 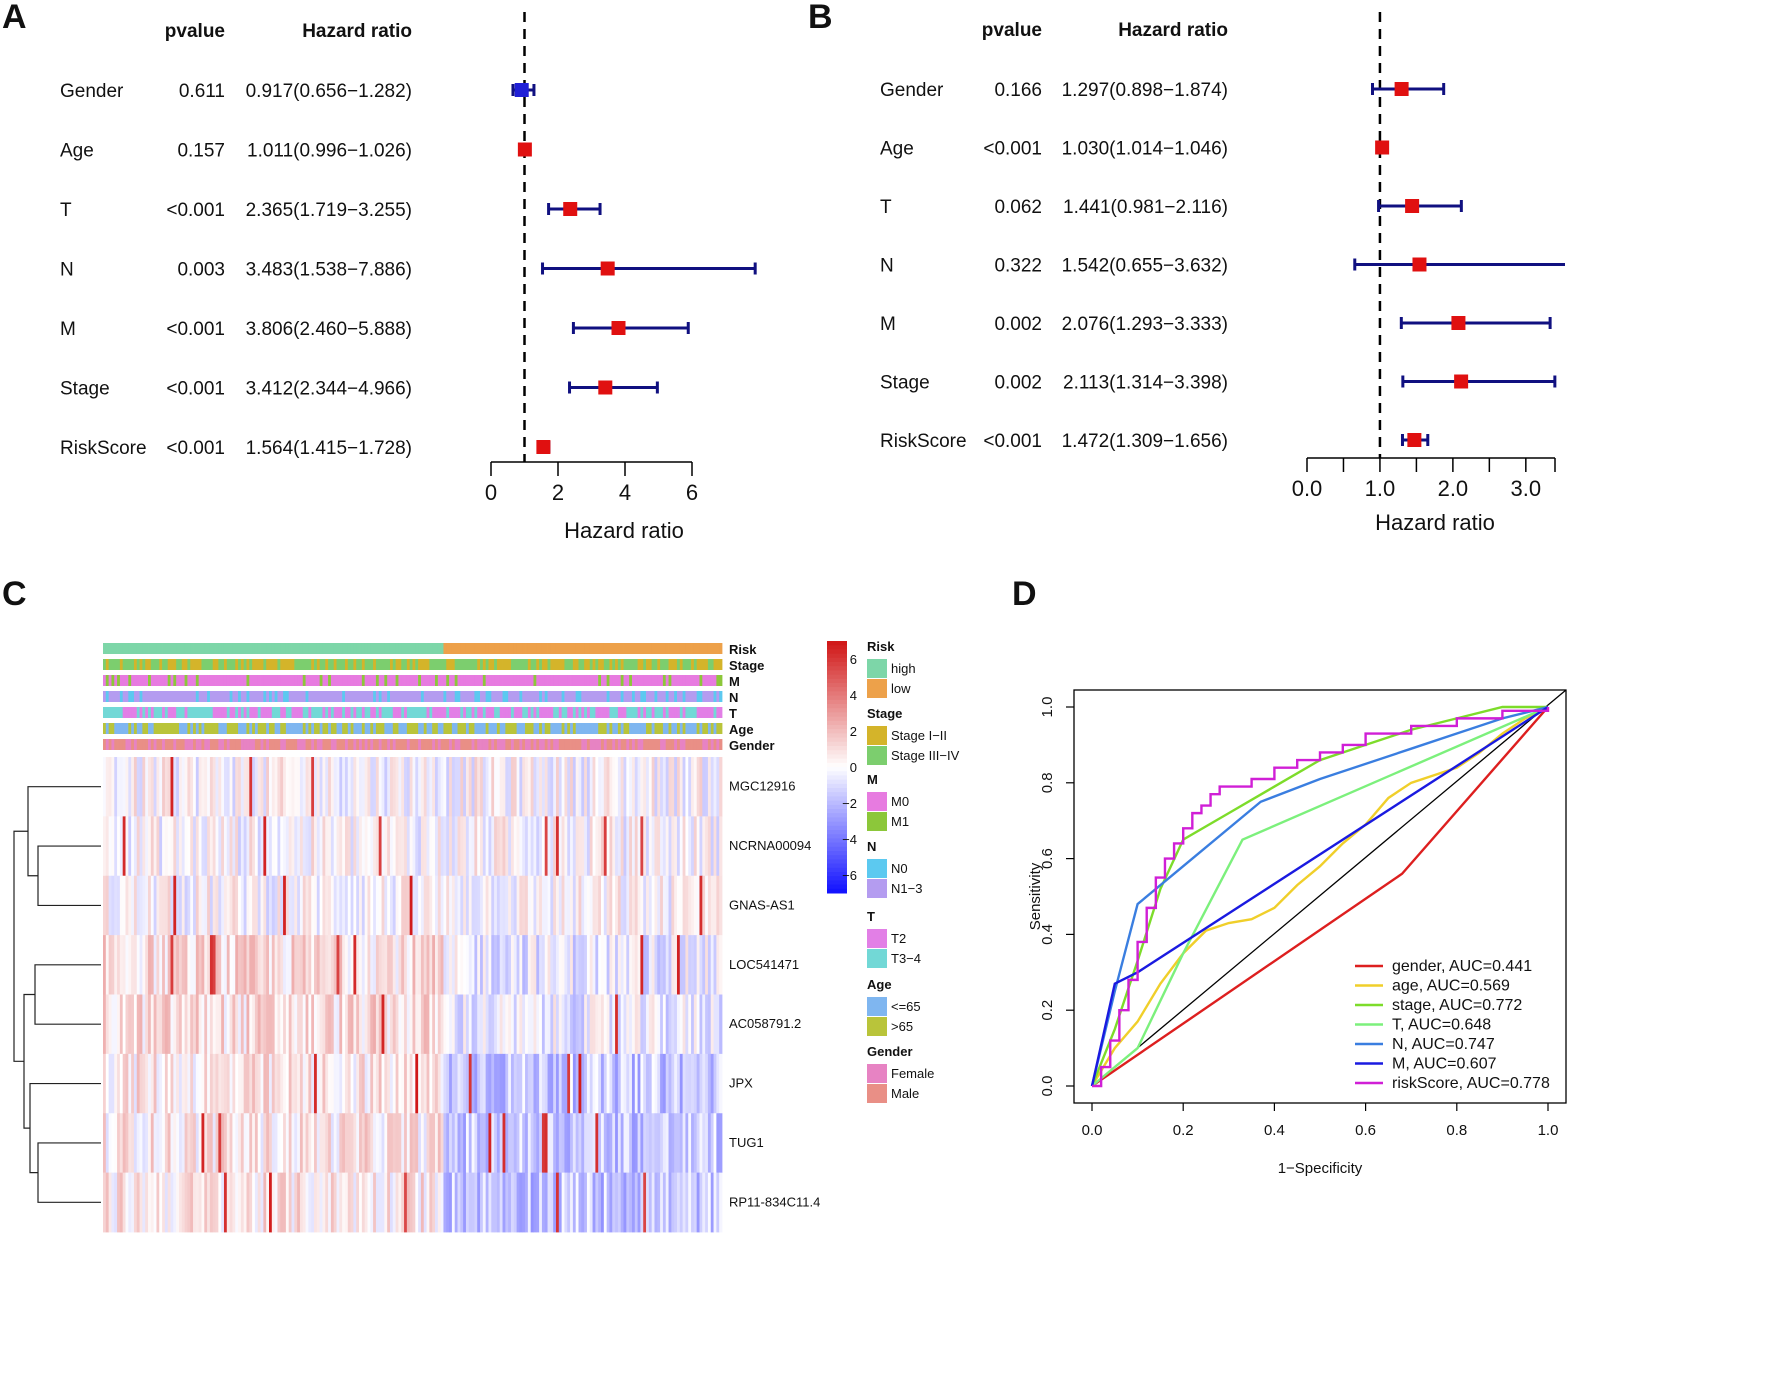 I want to click on hr-point, so click(x=1461, y=381).